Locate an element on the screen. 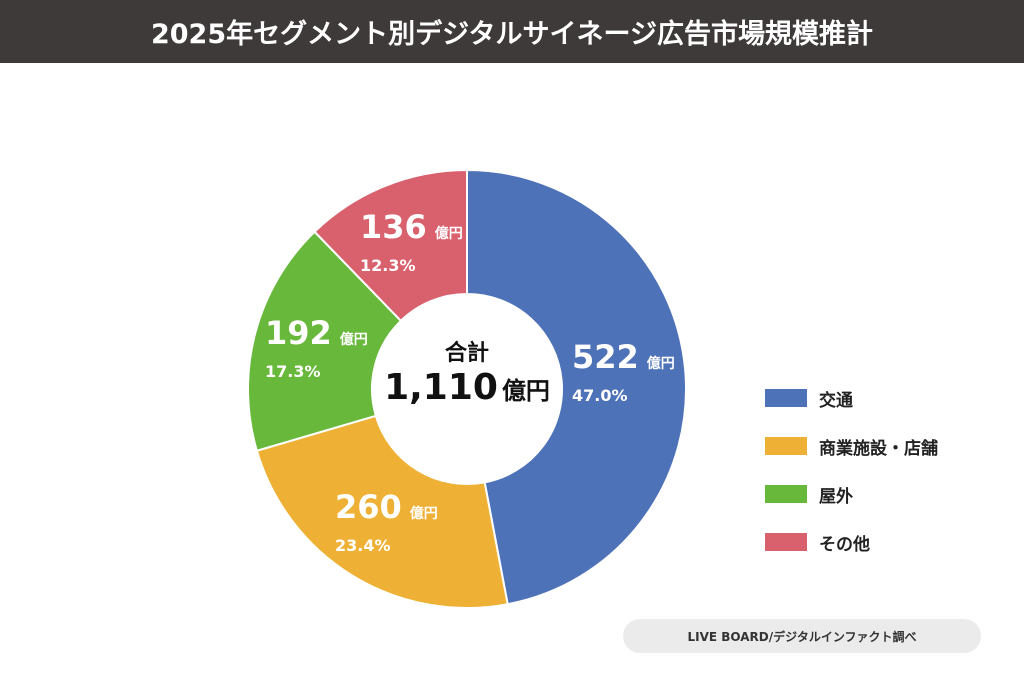  legend-item: 屋外 is located at coordinates (851, 494).